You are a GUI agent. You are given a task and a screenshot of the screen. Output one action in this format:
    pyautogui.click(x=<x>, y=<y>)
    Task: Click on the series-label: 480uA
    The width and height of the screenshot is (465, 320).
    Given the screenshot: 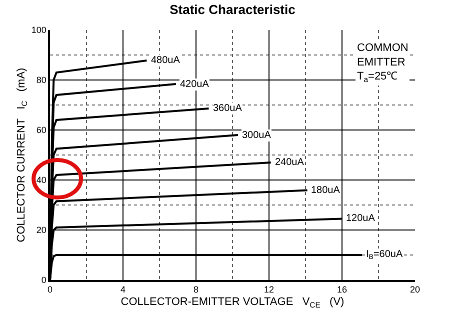 What is the action you would take?
    pyautogui.click(x=165, y=60)
    